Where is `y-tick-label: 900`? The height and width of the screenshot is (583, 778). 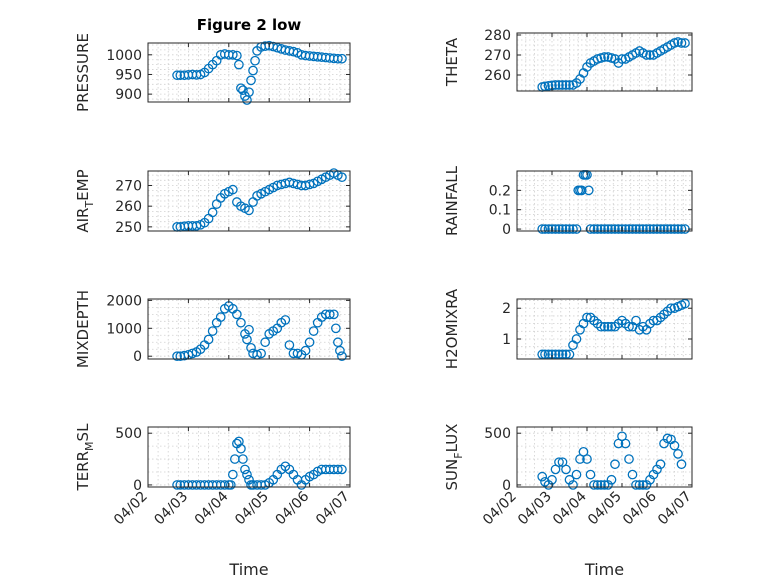
y-tick-label: 900 is located at coordinates (128, 95).